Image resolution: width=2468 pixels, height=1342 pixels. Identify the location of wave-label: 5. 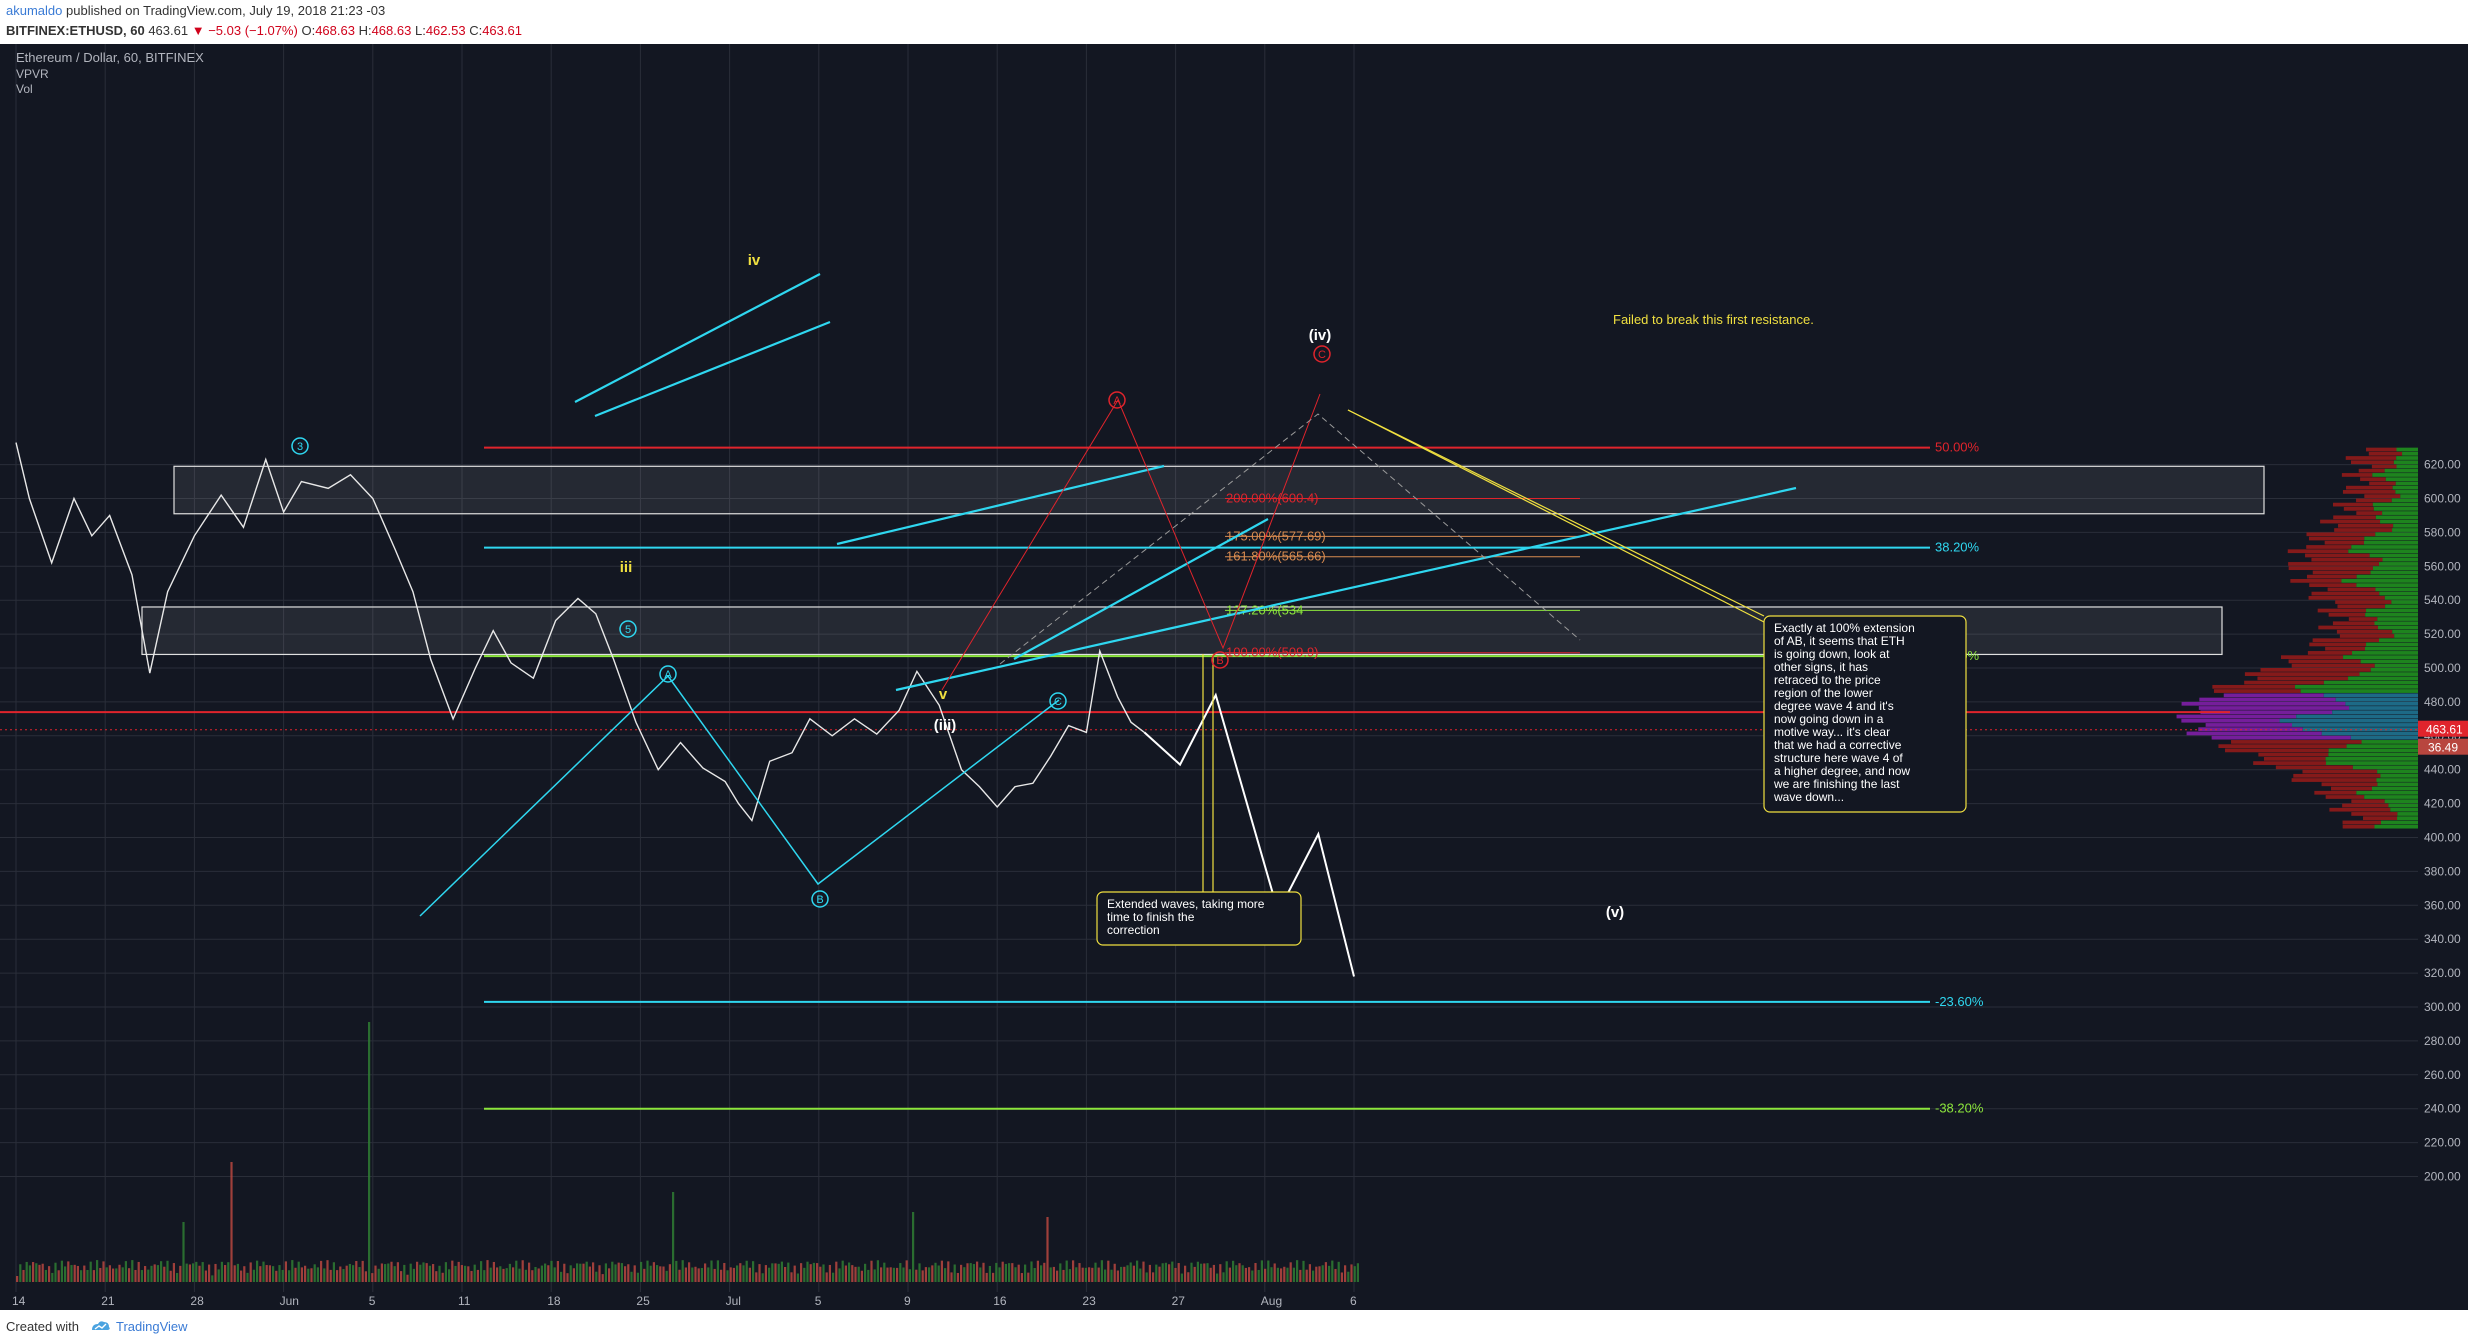
(628, 630).